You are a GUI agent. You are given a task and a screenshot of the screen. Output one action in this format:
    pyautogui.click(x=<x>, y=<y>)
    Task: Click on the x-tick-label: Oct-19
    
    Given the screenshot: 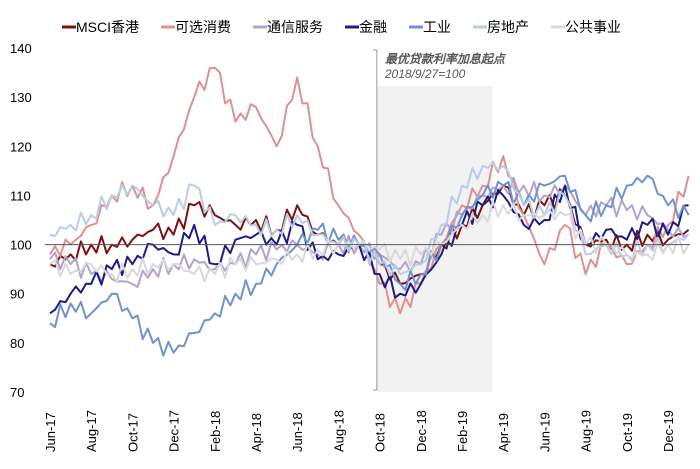 What is the action you would take?
    pyautogui.click(x=627, y=432)
    